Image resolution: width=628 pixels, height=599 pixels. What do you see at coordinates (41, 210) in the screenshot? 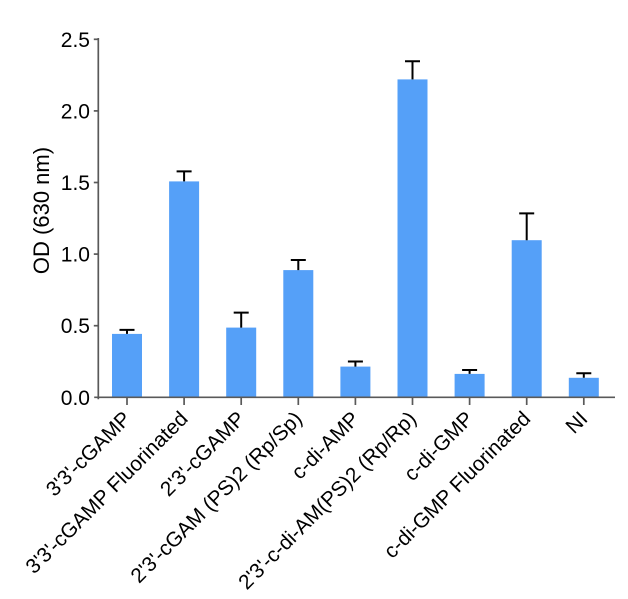
I see `svg-text: OD (630 nm)` at bounding box center [41, 210].